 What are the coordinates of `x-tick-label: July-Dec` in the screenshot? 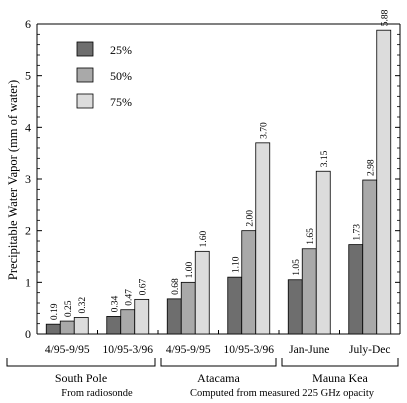 It's located at (370, 350).